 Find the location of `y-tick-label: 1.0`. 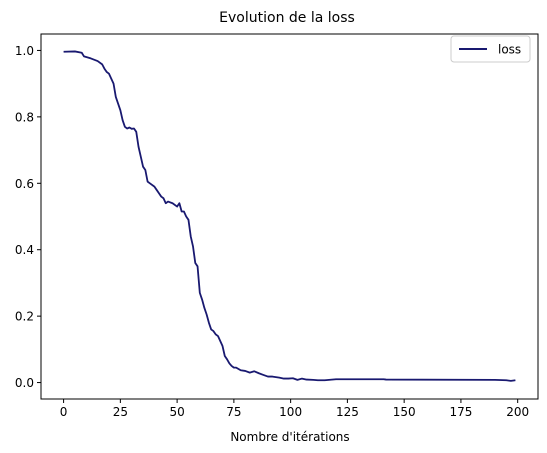

y-tick-label: 1.0 is located at coordinates (24, 51).